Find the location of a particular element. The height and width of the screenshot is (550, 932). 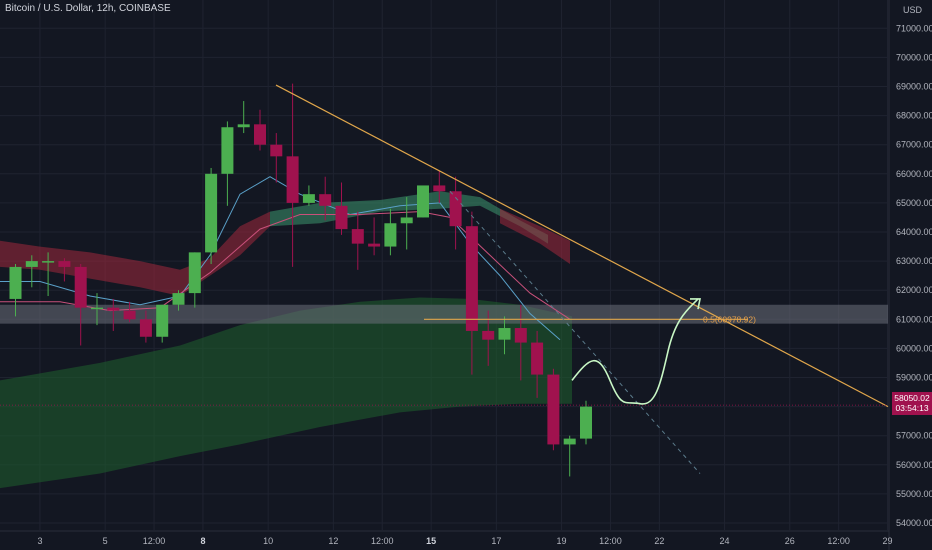

projection-dashed-line is located at coordinates (575, 332).